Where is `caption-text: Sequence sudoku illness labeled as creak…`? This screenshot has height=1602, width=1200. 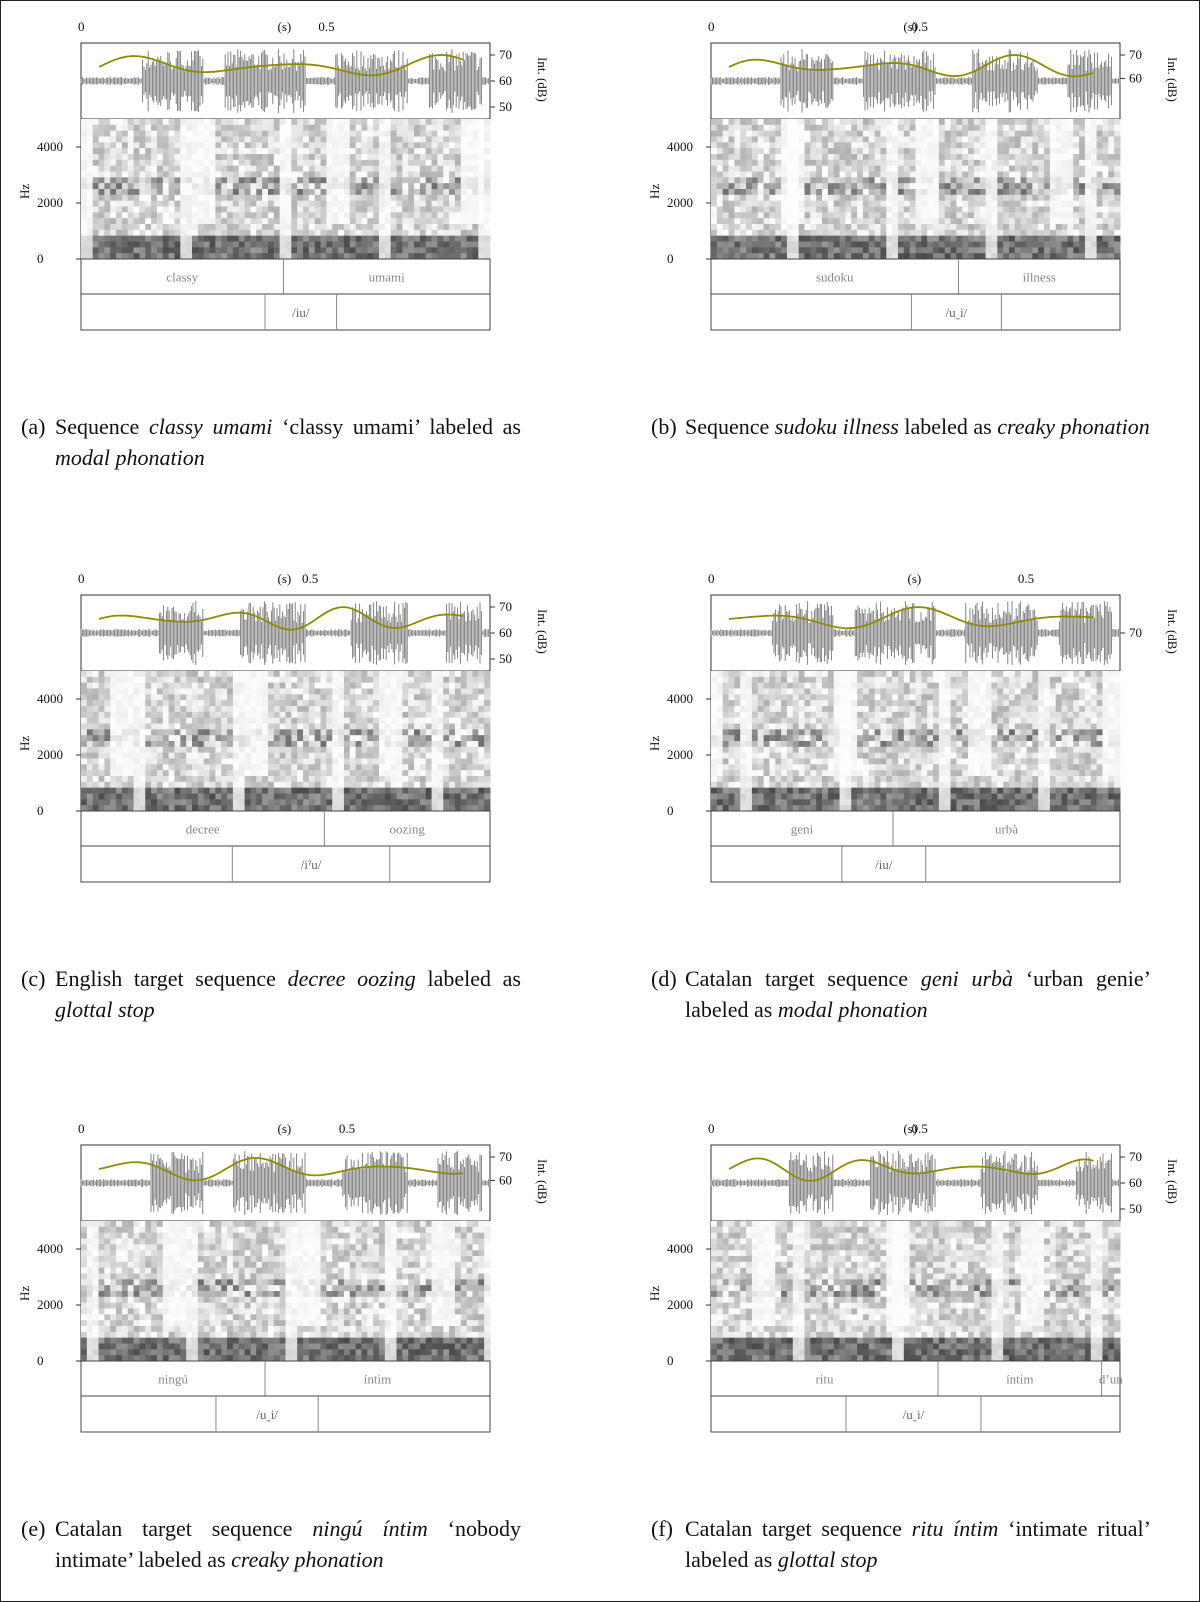
caption-text: Sequence sudoku illness labeled as creak… is located at coordinates (918, 426).